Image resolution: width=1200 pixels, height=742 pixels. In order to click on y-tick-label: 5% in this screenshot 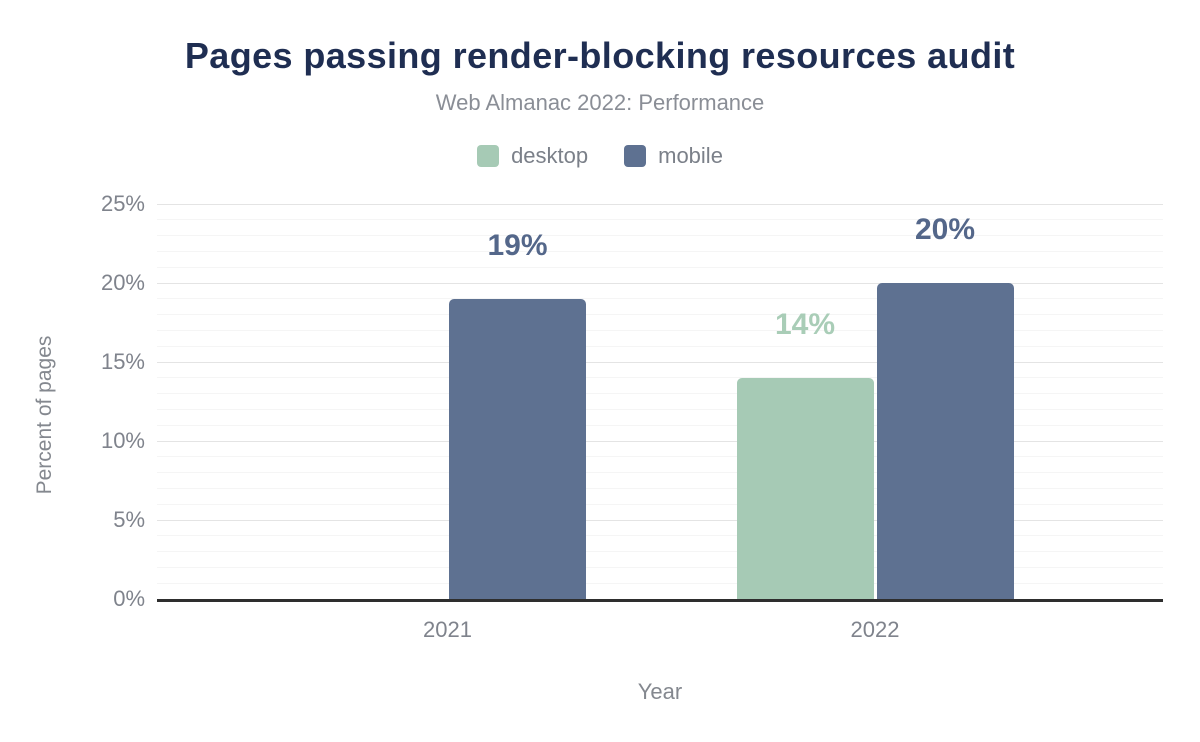, I will do `click(129, 519)`.